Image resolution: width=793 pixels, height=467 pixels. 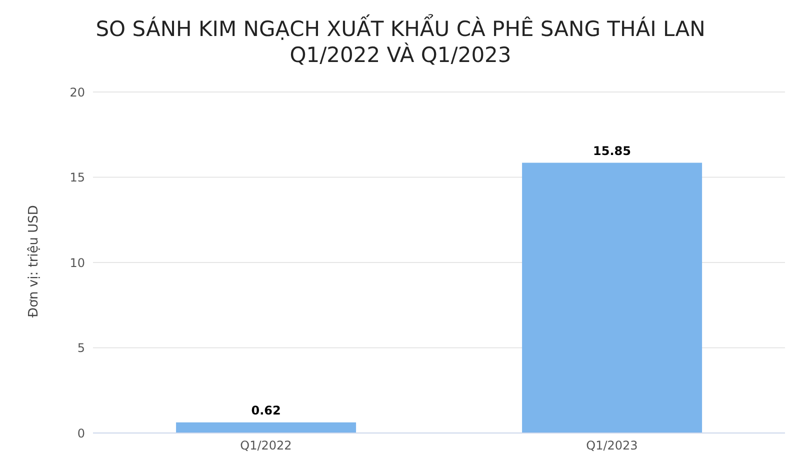 What do you see at coordinates (400, 40) in the screenshot?
I see `chart-title: SO SÁNH KIM NGẠCH XUẤT KHẨU CÀ PHÊ SANG THÁI LAN Q1/2022 VÀ Q1/2023` at bounding box center [400, 40].